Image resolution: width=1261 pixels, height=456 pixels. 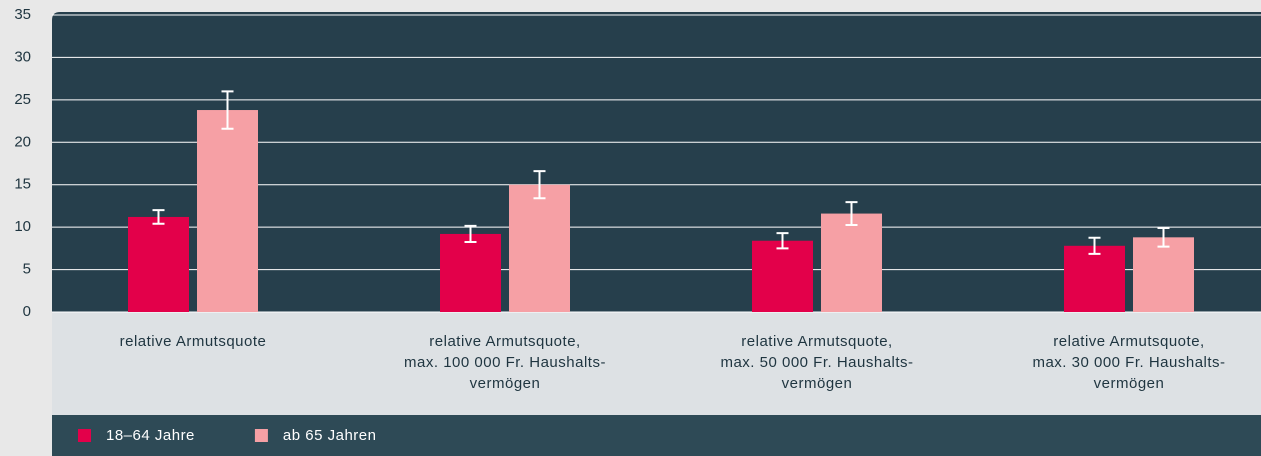 I want to click on x-tick-label: max. 30 000 Fr. Haushalts-, so click(x=1128, y=362).